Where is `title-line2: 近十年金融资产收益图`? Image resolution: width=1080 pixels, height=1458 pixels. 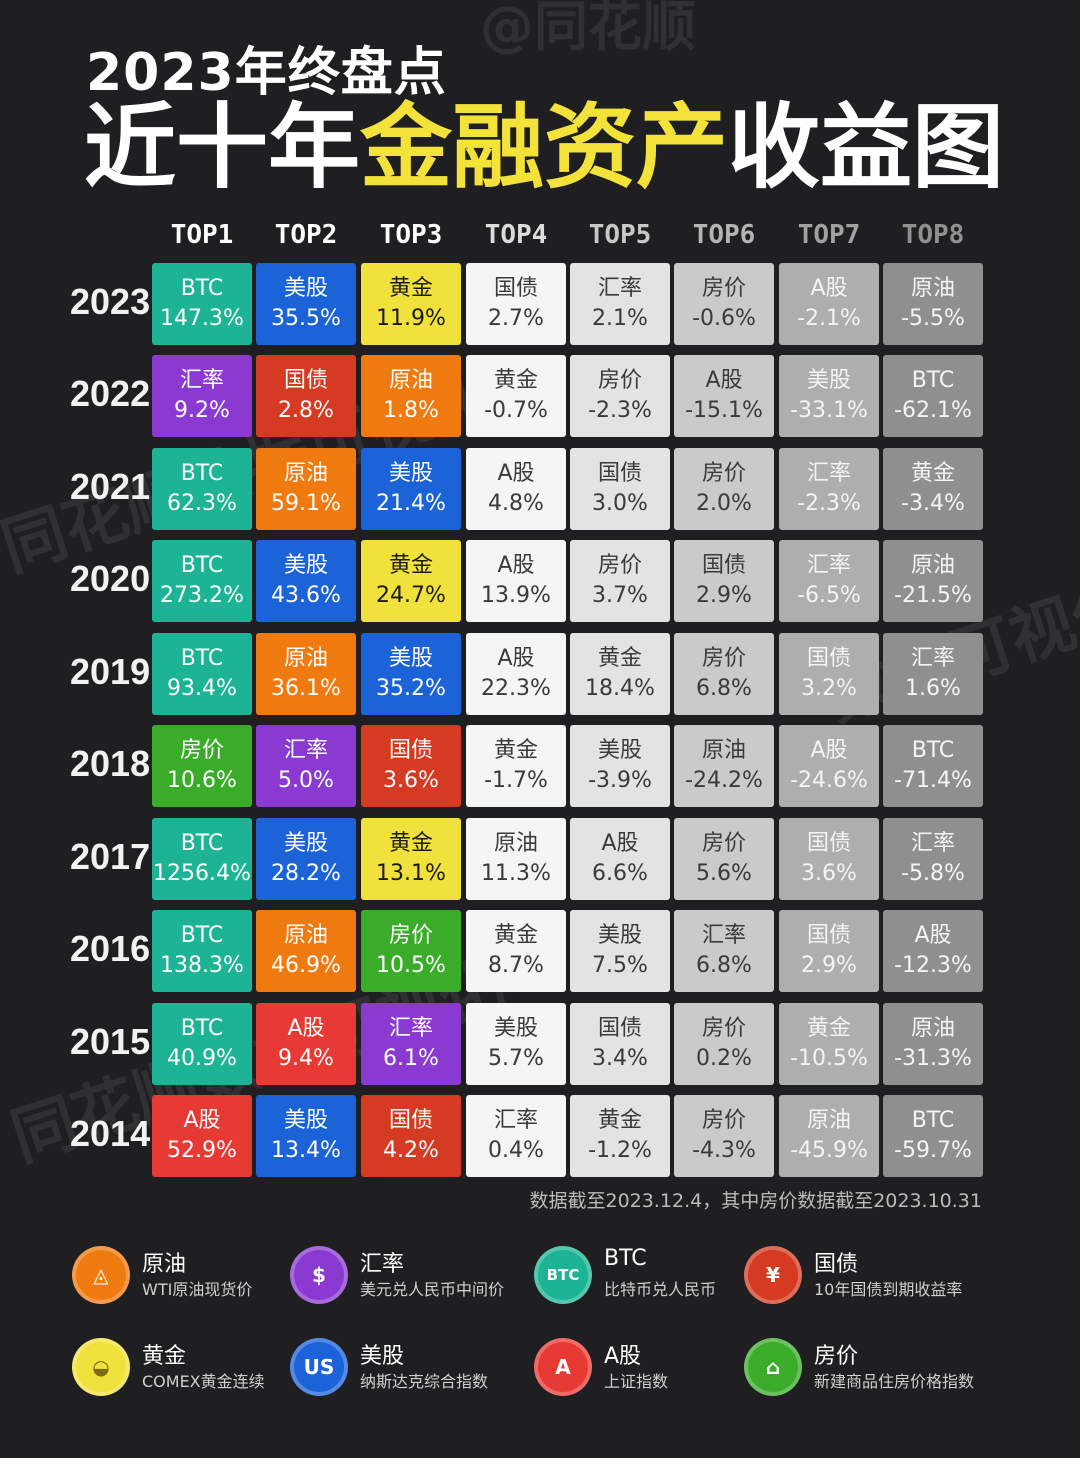
title-line2: 近十年金融资产收益图 is located at coordinates (544, 148).